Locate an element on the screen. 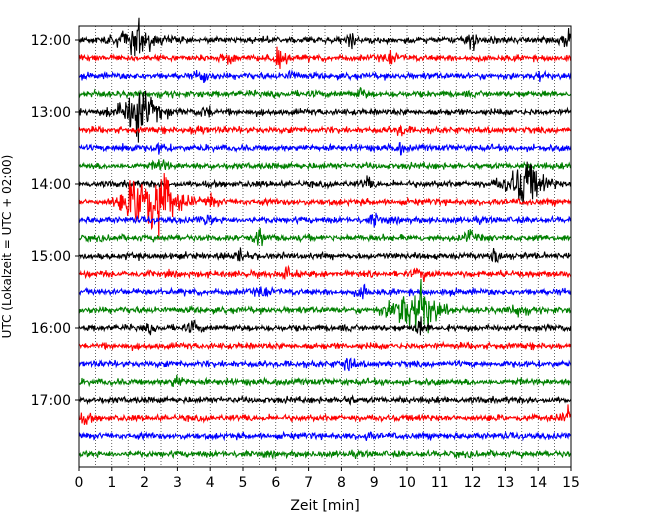 This screenshot has height=520, width=650. x-tick-label: 0 is located at coordinates (79, 483).